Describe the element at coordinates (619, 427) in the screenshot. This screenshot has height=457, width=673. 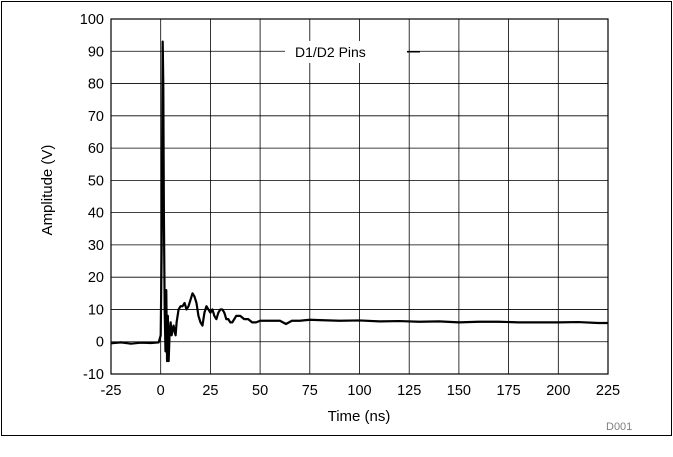
I see `figure-code: D001` at that location.